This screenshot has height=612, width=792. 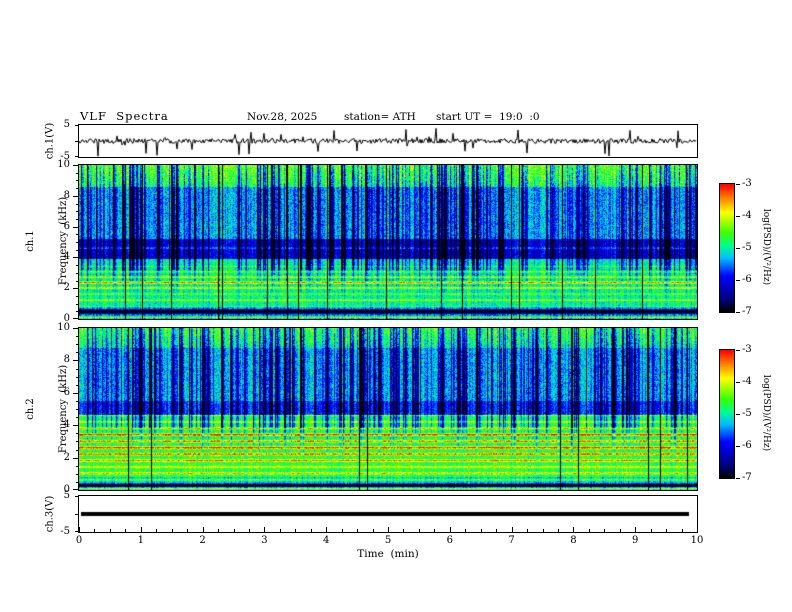 What do you see at coordinates (66, 195) in the screenshot?
I see `freq-tick-label: 8` at bounding box center [66, 195].